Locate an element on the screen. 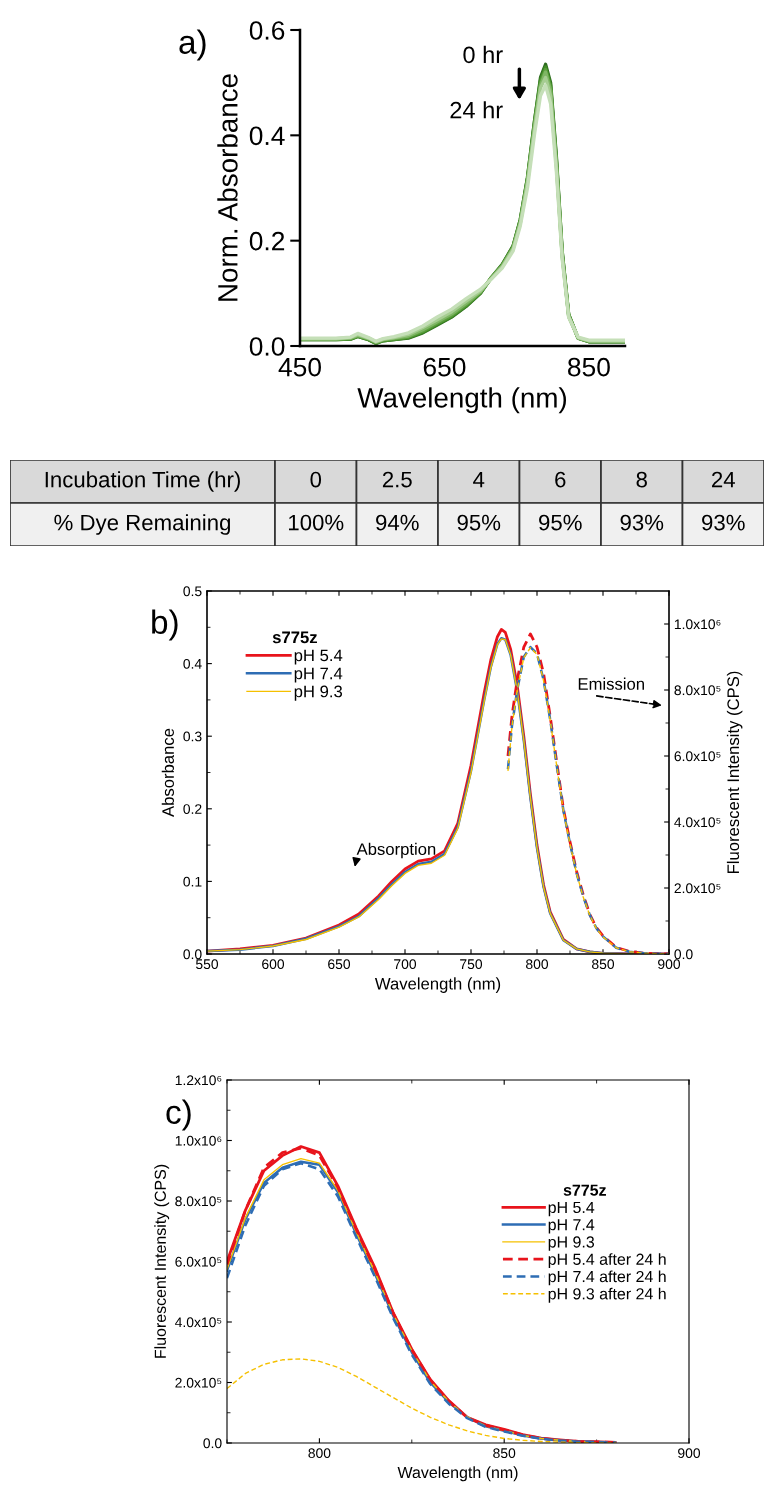 This screenshot has height=1494, width=766. y-tick-label: 0.1 is located at coordinates (192, 881).